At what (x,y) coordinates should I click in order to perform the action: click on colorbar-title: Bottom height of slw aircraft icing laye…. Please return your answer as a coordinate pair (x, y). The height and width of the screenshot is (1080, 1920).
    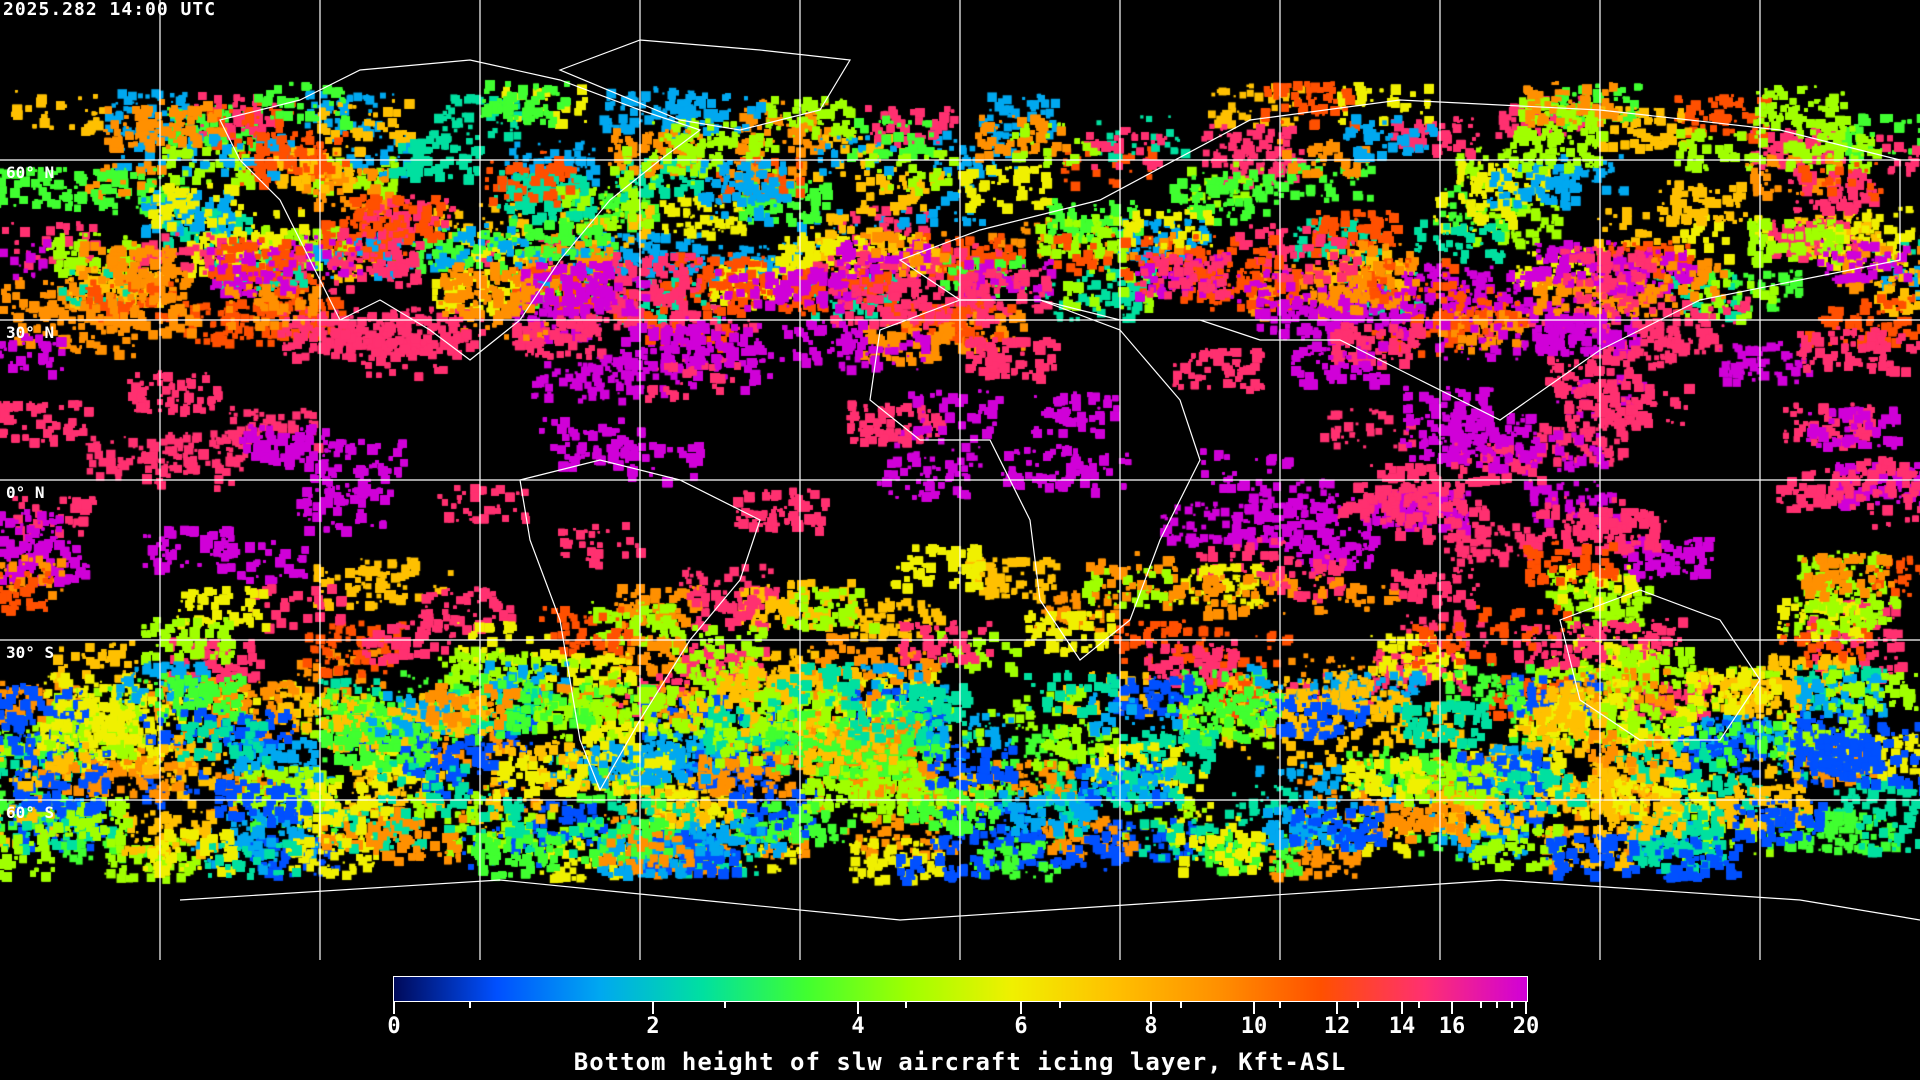
    Looking at the image, I should click on (960, 1062).